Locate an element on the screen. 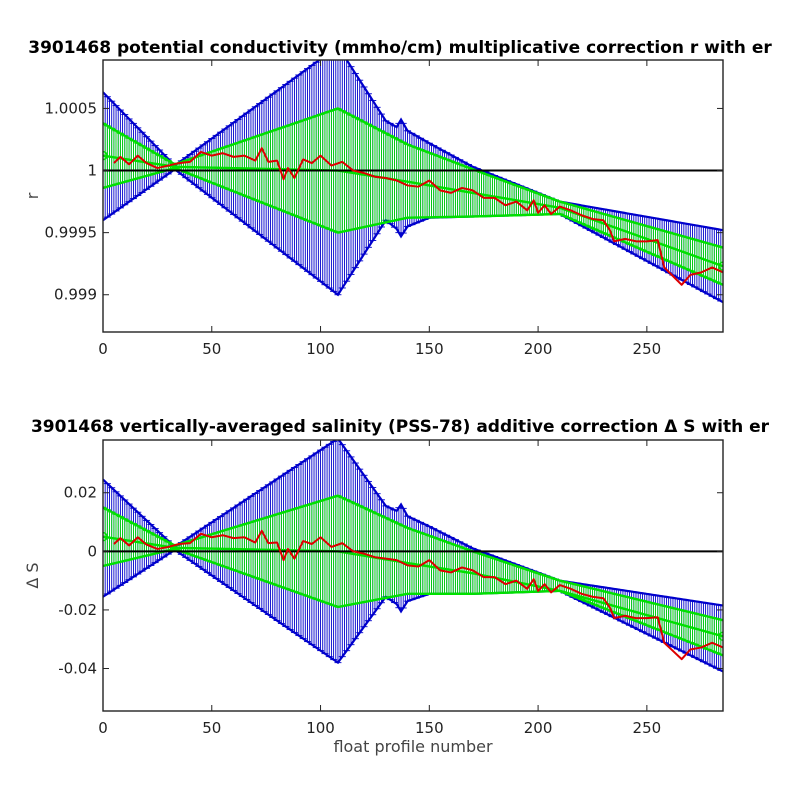 This screenshot has width=800, height=800. y-tick-label: 1 is located at coordinates (92, 171).